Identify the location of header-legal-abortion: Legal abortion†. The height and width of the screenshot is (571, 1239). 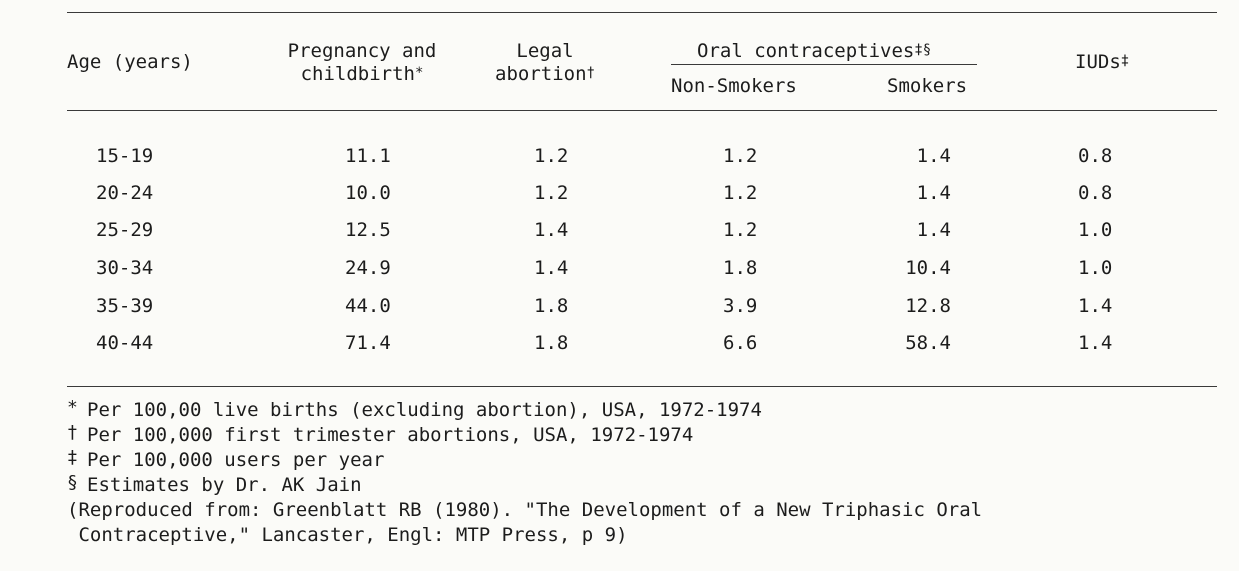
(545, 64).